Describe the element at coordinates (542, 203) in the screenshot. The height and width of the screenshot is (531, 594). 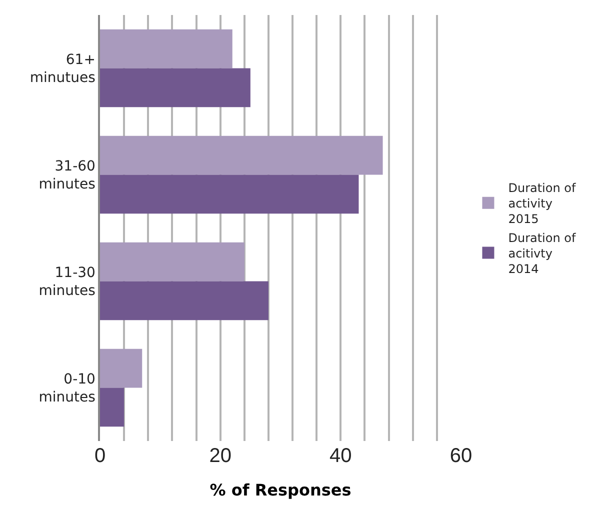
I see `legend-label: Duration of activity 2015` at that location.